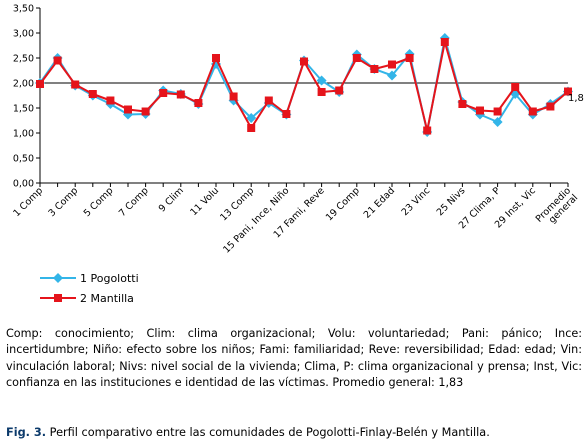 Image resolution: width=588 pixels, height=444 pixels. Describe the element at coordinates (23, 59) in the screenshot. I see `y-tick-label: 2,50` at that location.